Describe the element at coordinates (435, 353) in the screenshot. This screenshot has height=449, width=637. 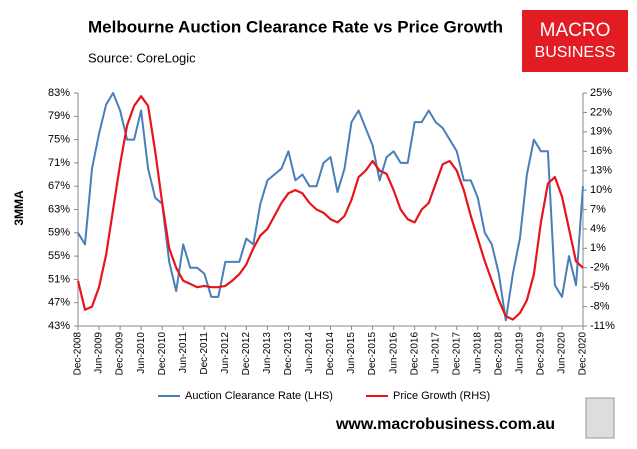
I see `x-tick-label: Jun-2017` at that location.